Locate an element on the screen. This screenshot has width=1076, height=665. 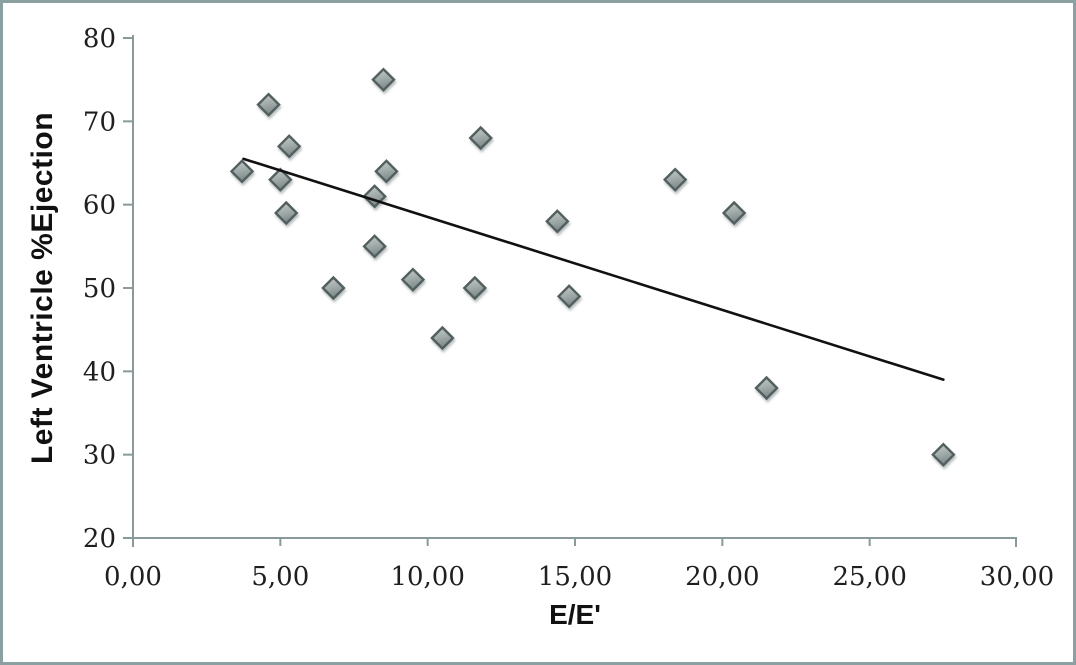
y-axis-tick-label: 50 is located at coordinates (99, 289).